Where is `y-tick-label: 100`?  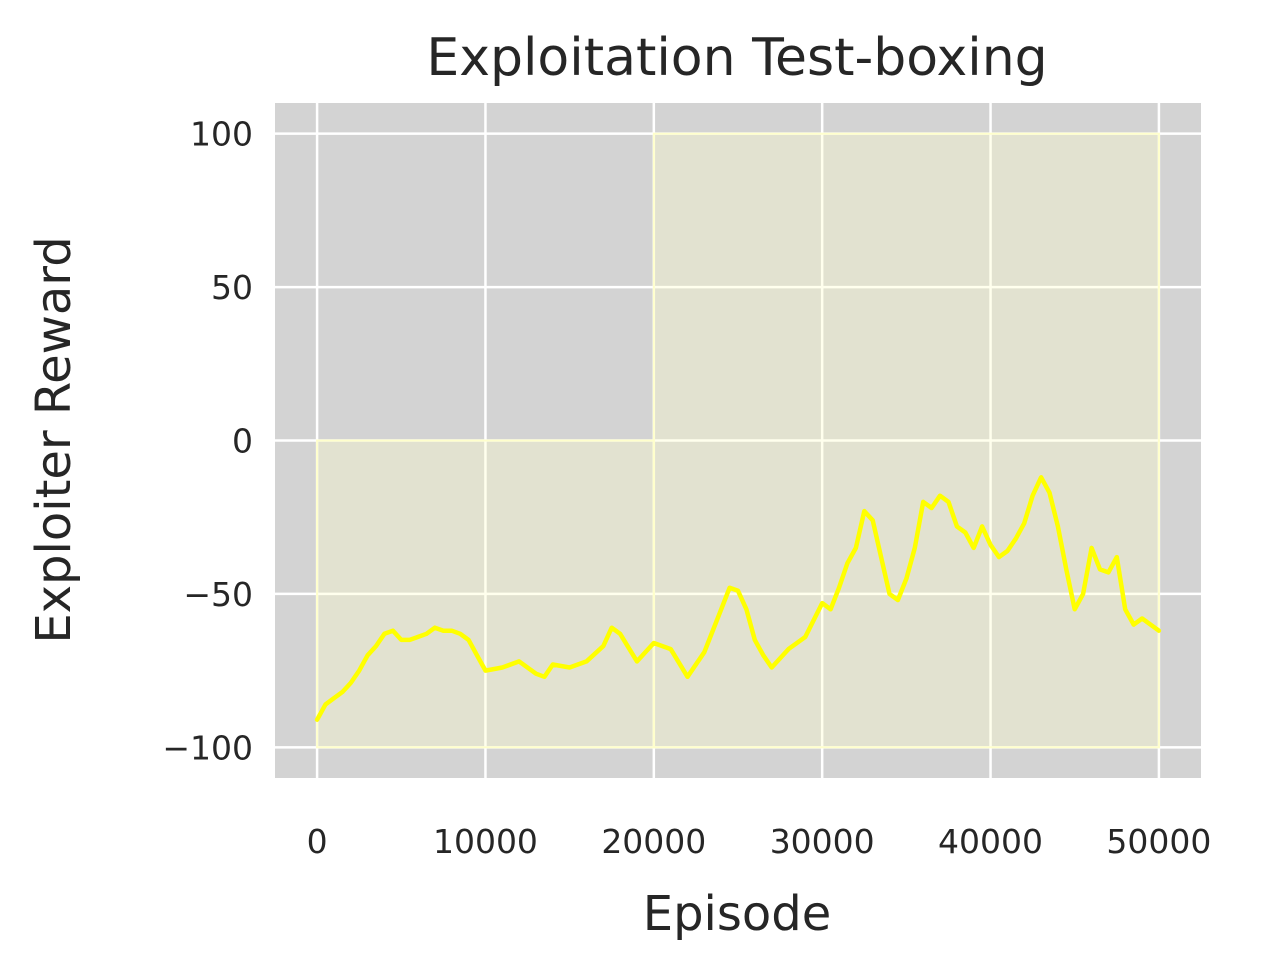
y-tick-label: 100 is located at coordinates (221, 134).